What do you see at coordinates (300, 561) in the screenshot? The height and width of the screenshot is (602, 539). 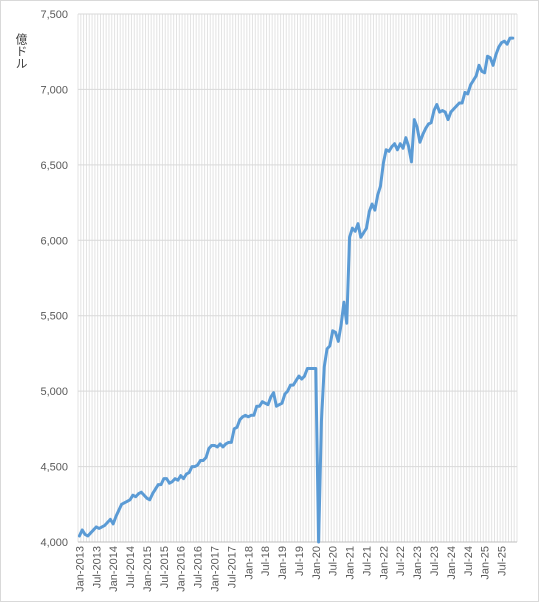 I see `x-tick-label: Jul-19` at bounding box center [300, 561].